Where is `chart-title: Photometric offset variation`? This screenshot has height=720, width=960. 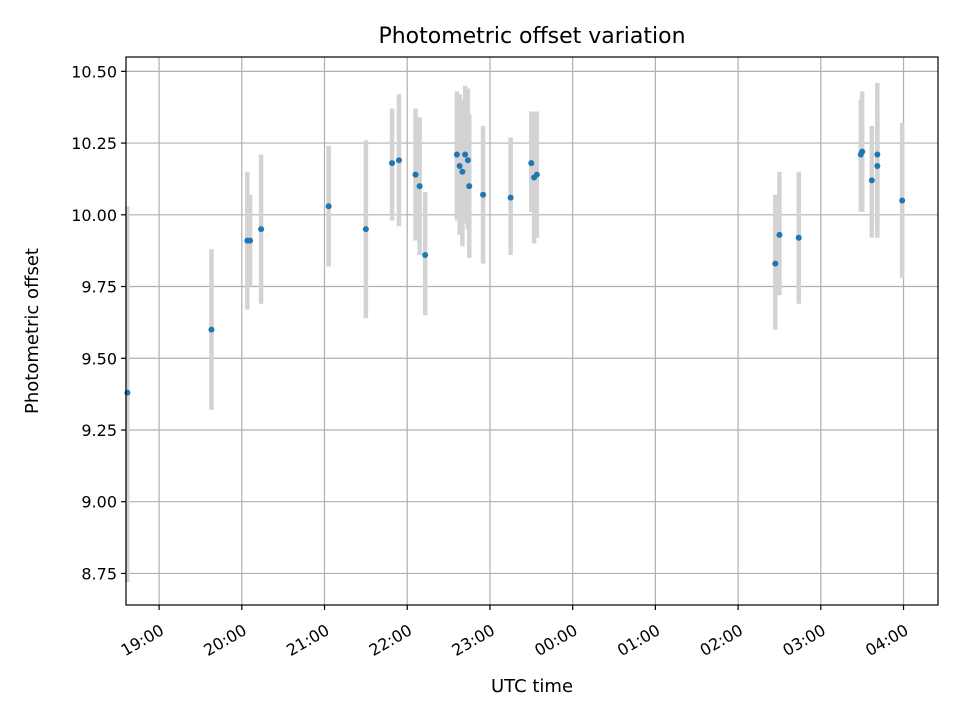
chart-title: Photometric offset variation is located at coordinates (531, 36).